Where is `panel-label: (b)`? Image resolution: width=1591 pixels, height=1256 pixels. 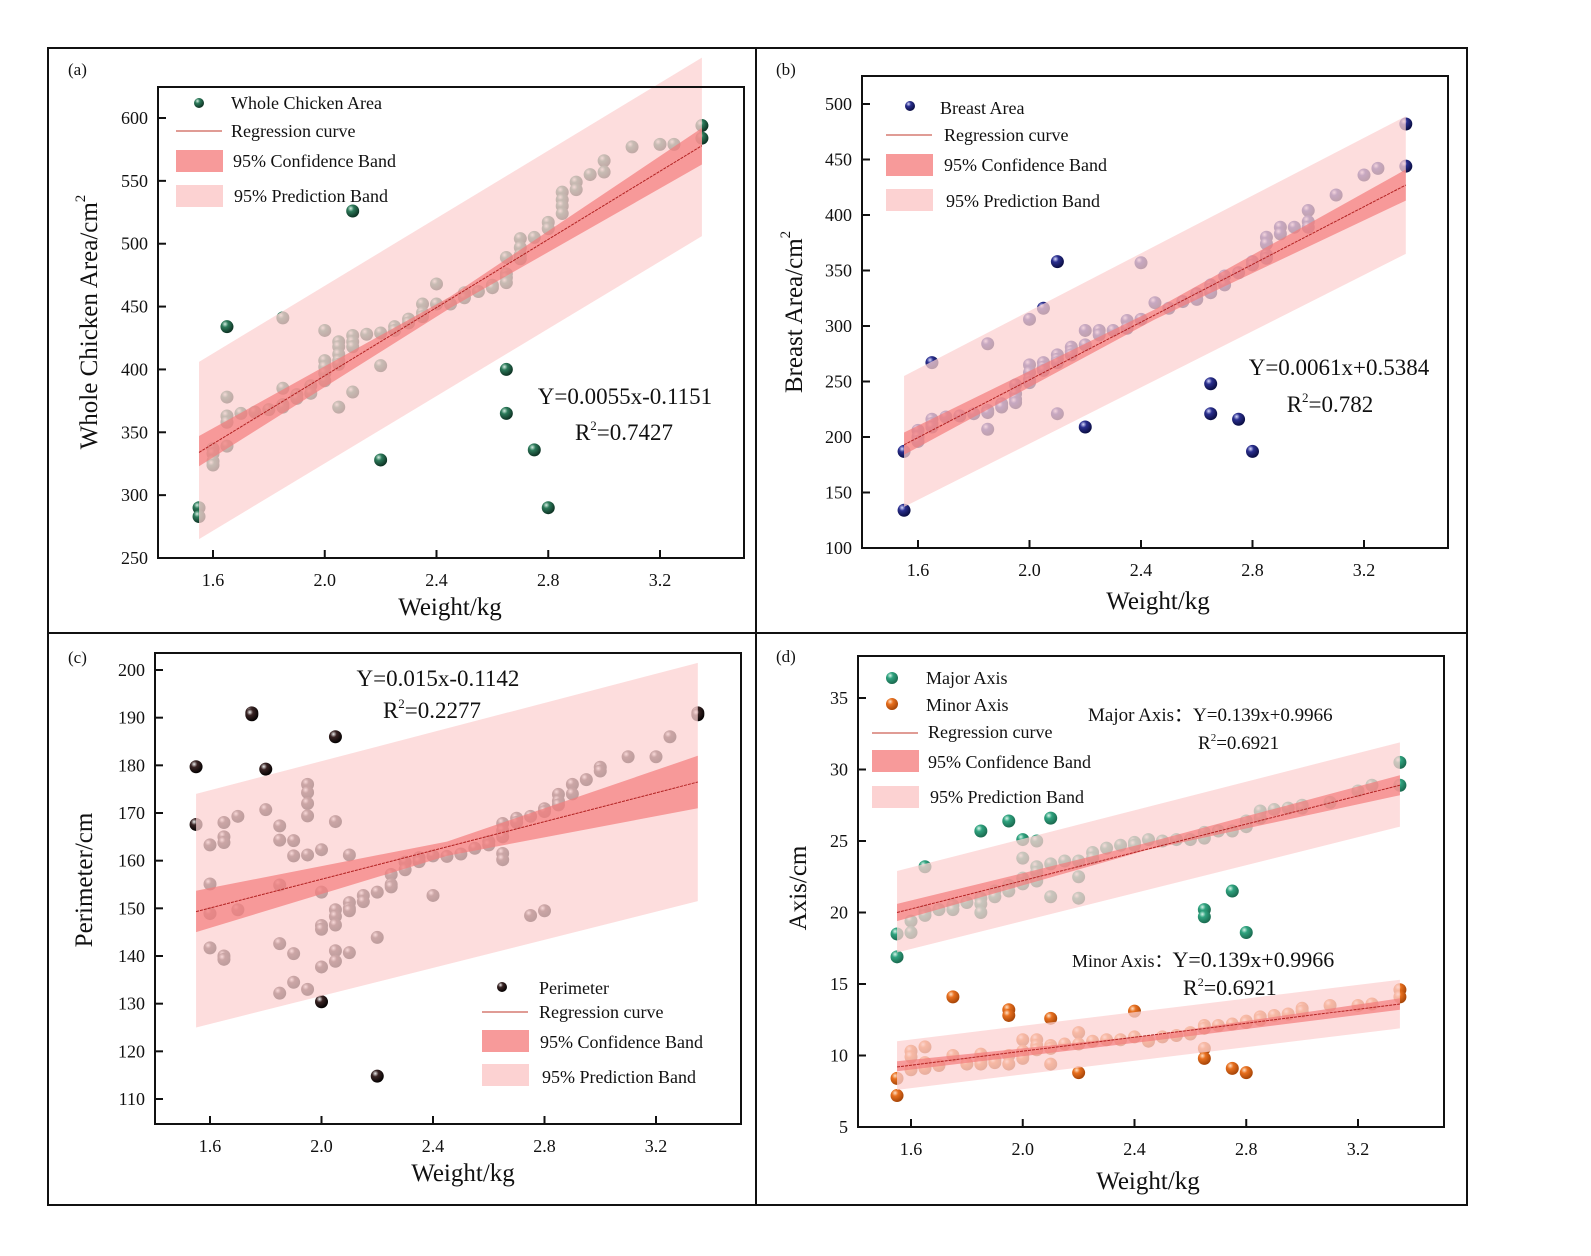 panel-label: (b) is located at coordinates (786, 69).